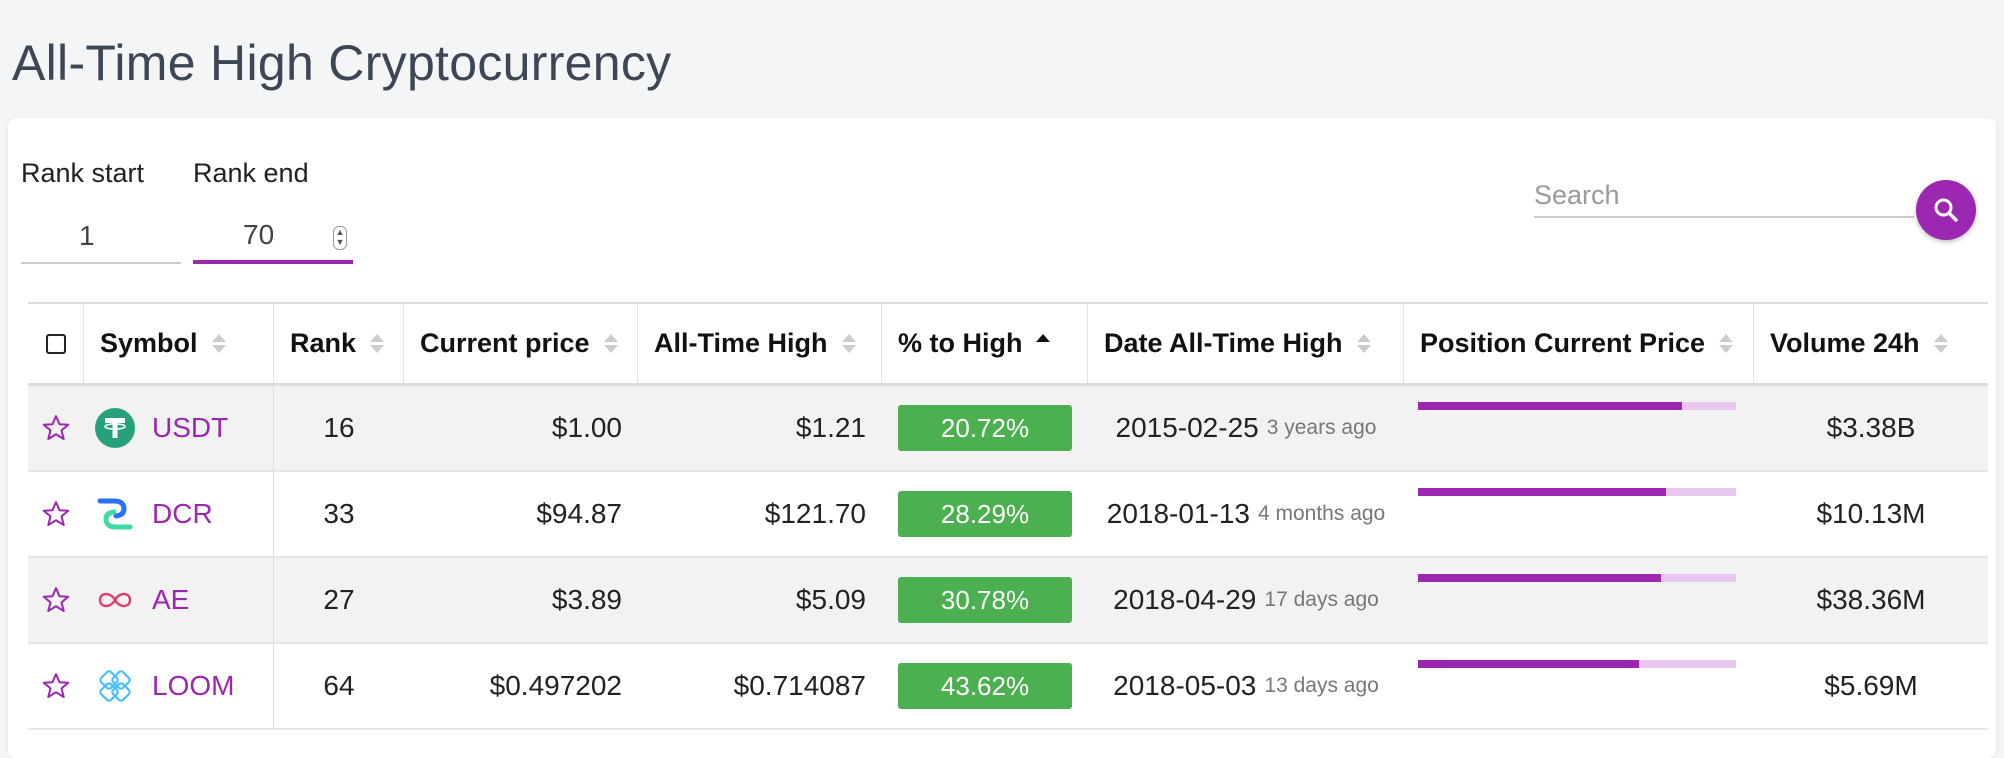 This screenshot has height=758, width=2004. Describe the element at coordinates (799, 685) in the screenshot. I see `ath-cell: $0.714087` at that location.